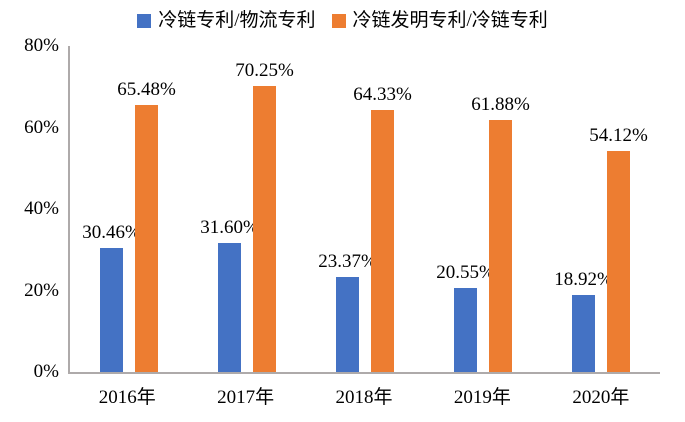 This screenshot has height=422, width=685. What do you see at coordinates (583, 321) in the screenshot?
I see `bar-blue: 18.92%` at bounding box center [583, 321].